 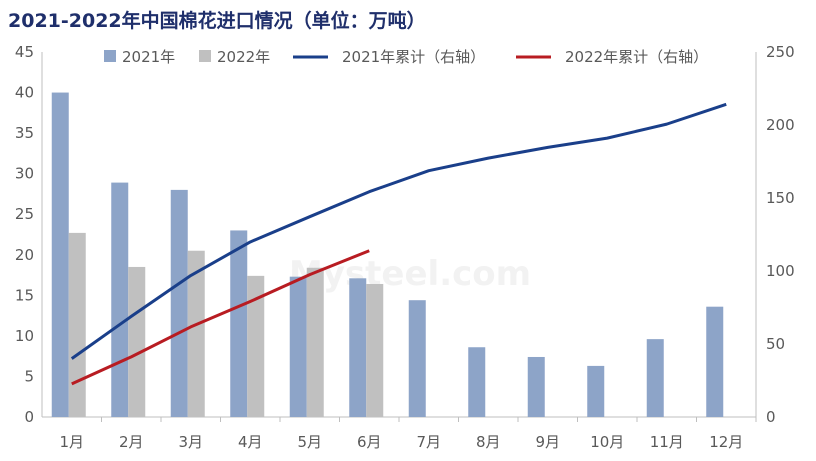 What do you see at coordinates (71, 442) in the screenshot?
I see `x-tick-label: 1月` at bounding box center [71, 442].